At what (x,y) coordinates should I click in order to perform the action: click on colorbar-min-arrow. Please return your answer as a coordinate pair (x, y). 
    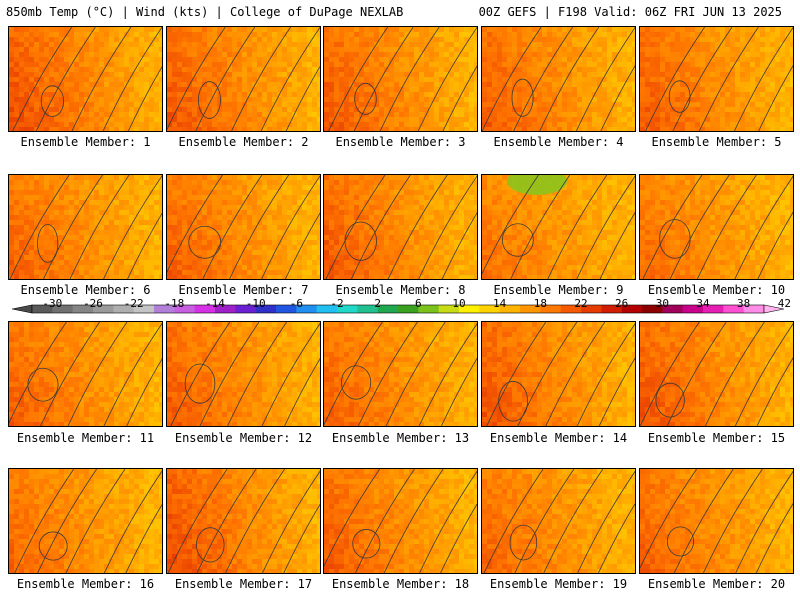
    Looking at the image, I should click on (22, 309).